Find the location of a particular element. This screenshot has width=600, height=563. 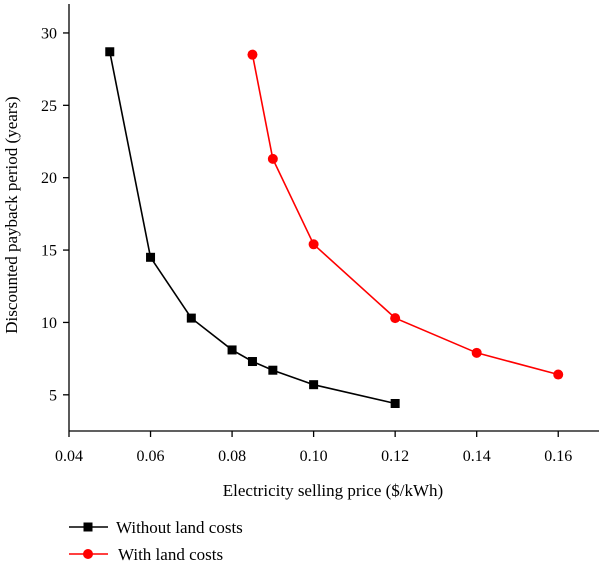

x-axis-title: Electricity selling price ($/kWh) is located at coordinates (333, 490).